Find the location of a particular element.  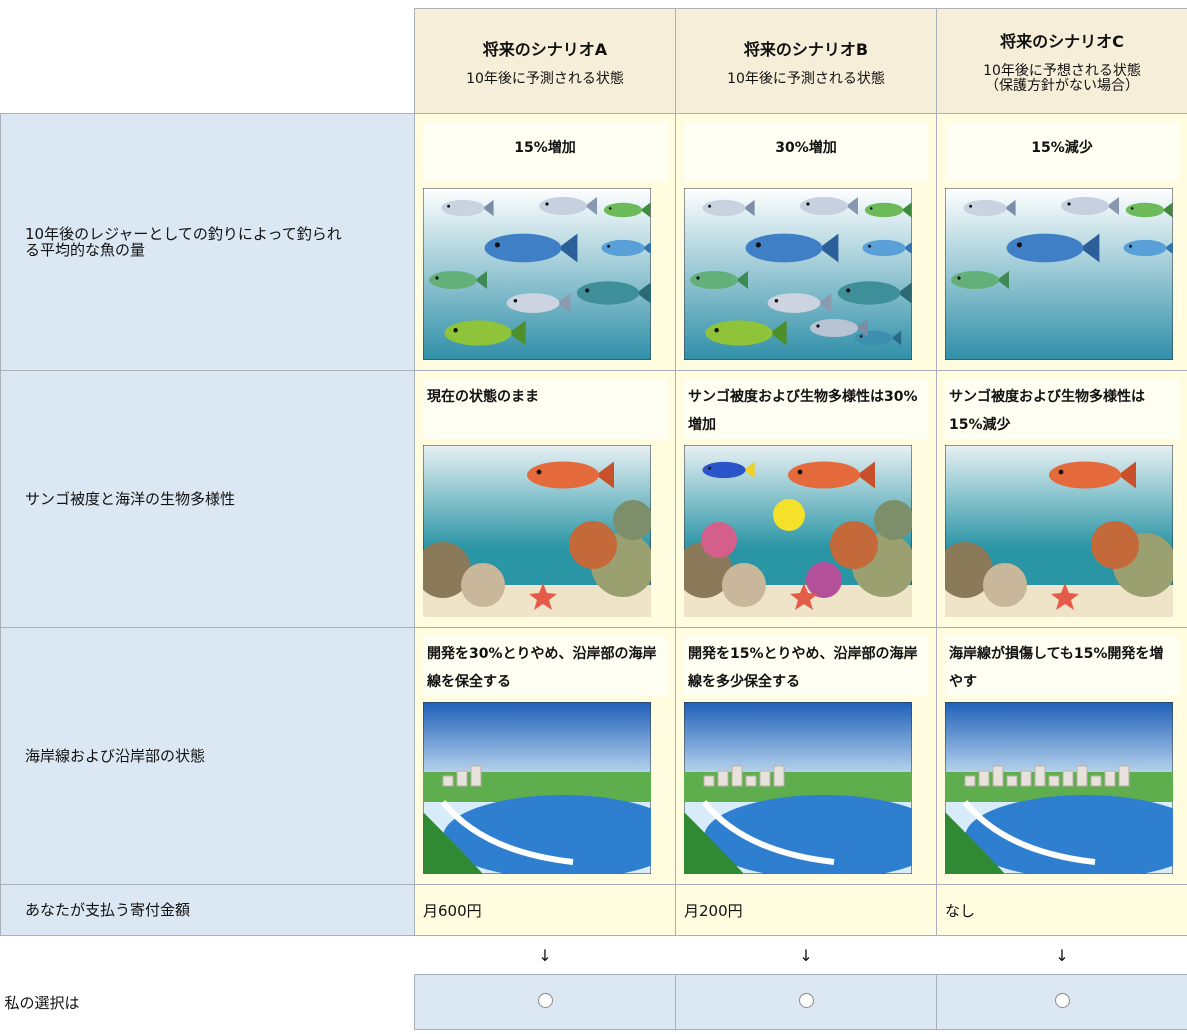

scenario-cell: 15%減少 is located at coordinates (1061, 242).